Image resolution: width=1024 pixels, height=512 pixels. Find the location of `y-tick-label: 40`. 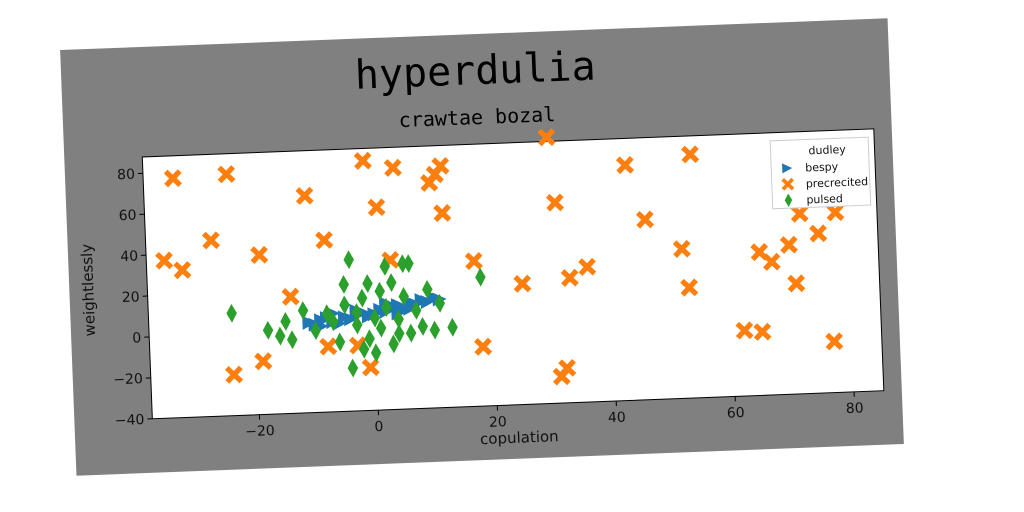

y-tick-label: 40 is located at coordinates (129, 256).